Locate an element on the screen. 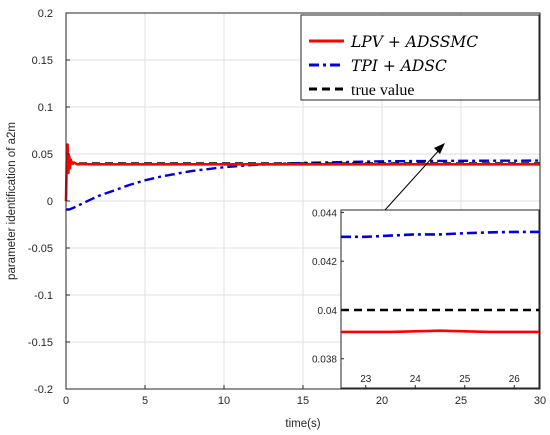 Image resolution: width=550 pixels, height=435 pixels. zoom-arrow-line is located at coordinates (413, 179).